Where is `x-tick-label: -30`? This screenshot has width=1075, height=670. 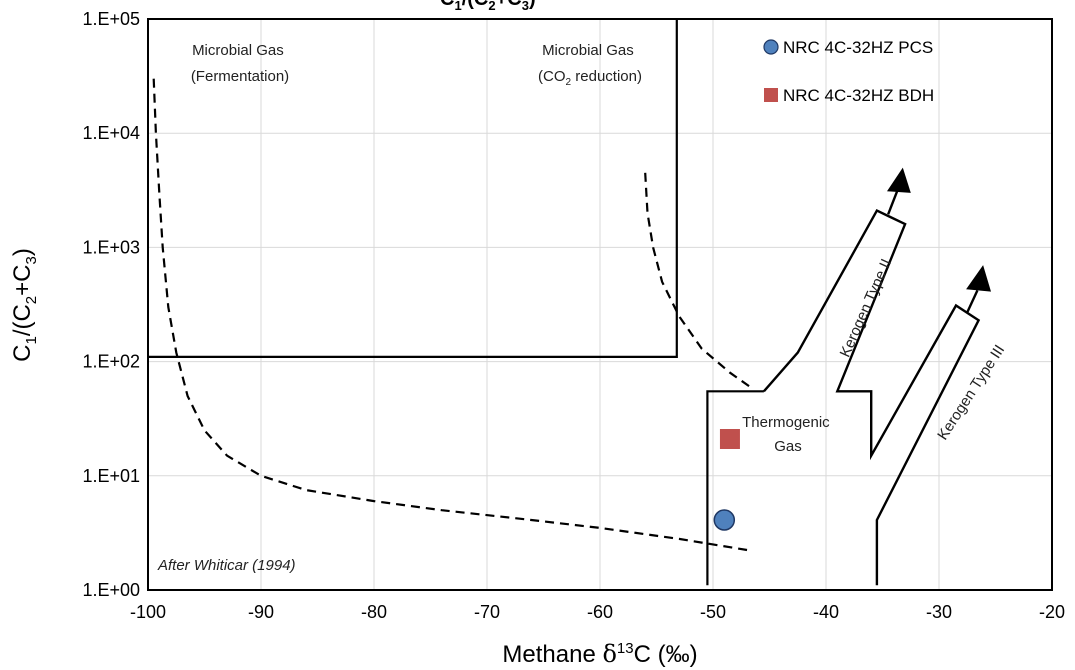
x-tick-label: -30 is located at coordinates (939, 612).